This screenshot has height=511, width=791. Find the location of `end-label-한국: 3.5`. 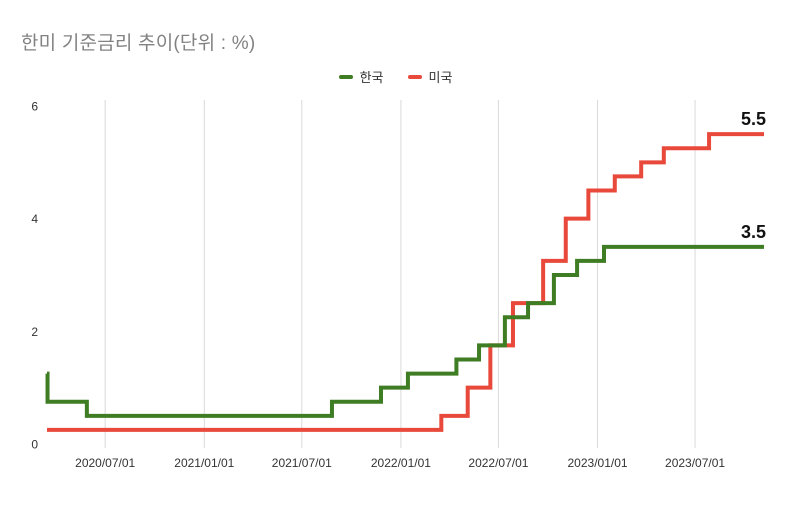

end-label-한국: 3.5 is located at coordinates (753, 232).